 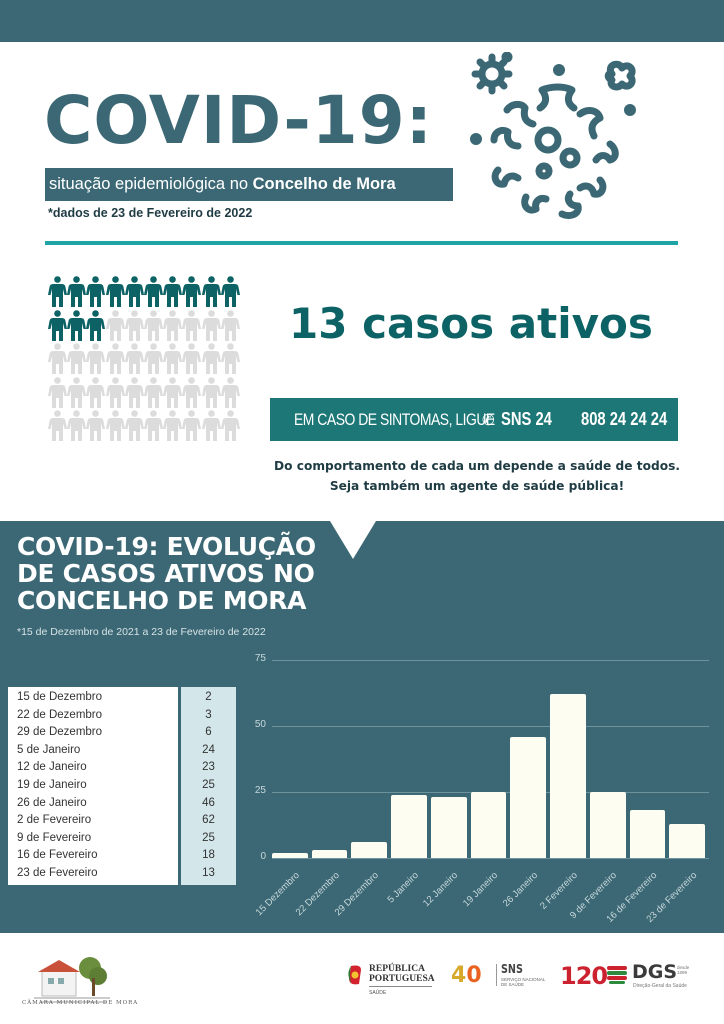 I want to click on municipality-name: CÂMARA MUNICIPAL DE MORA, so click(x=80, y=1003).